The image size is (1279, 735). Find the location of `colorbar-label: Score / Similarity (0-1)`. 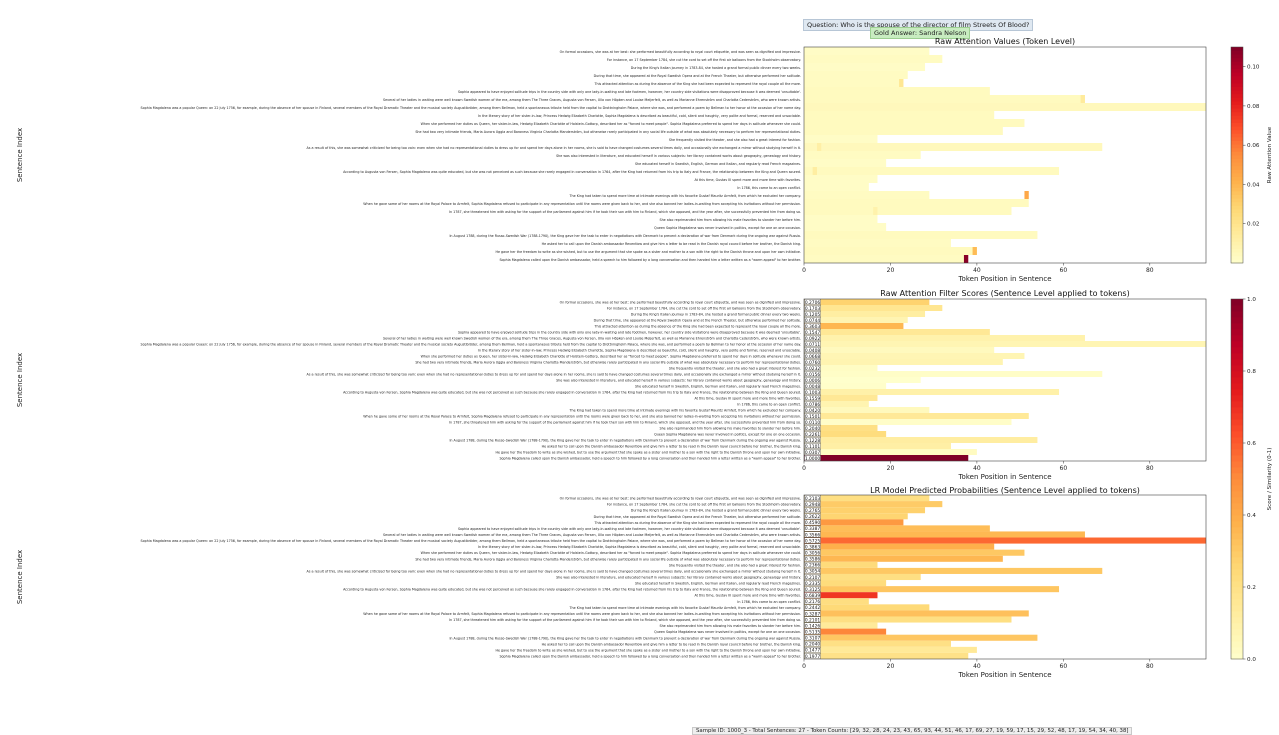

colorbar-label: Score / Similarity (0-1) is located at coordinates (1270, 479).